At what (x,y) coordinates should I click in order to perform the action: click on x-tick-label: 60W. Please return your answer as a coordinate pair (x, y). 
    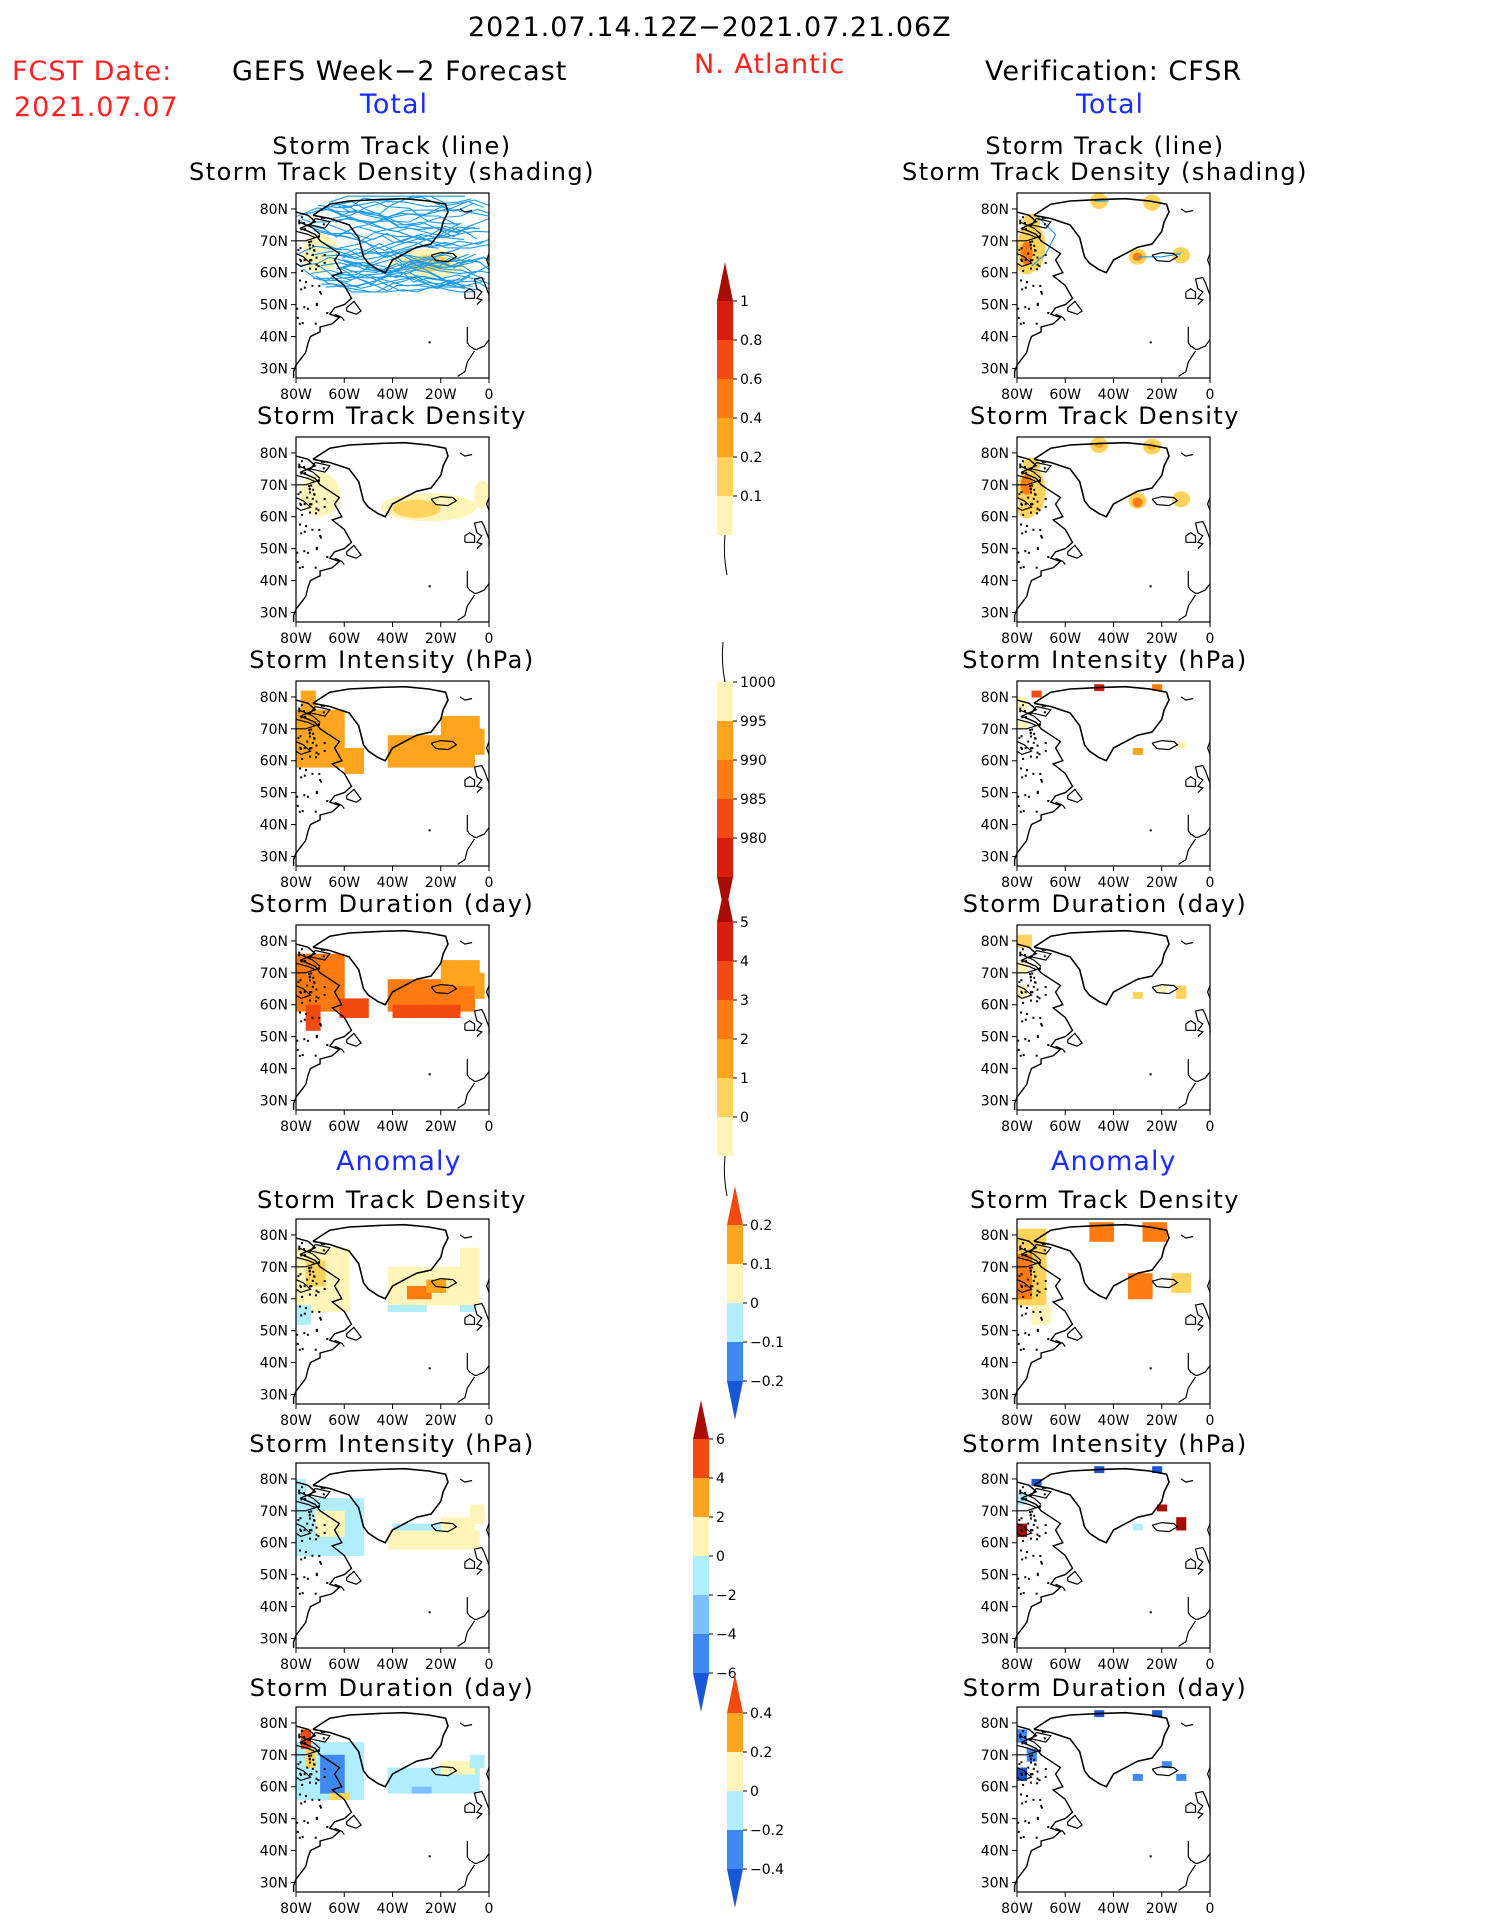
    Looking at the image, I should click on (344, 395).